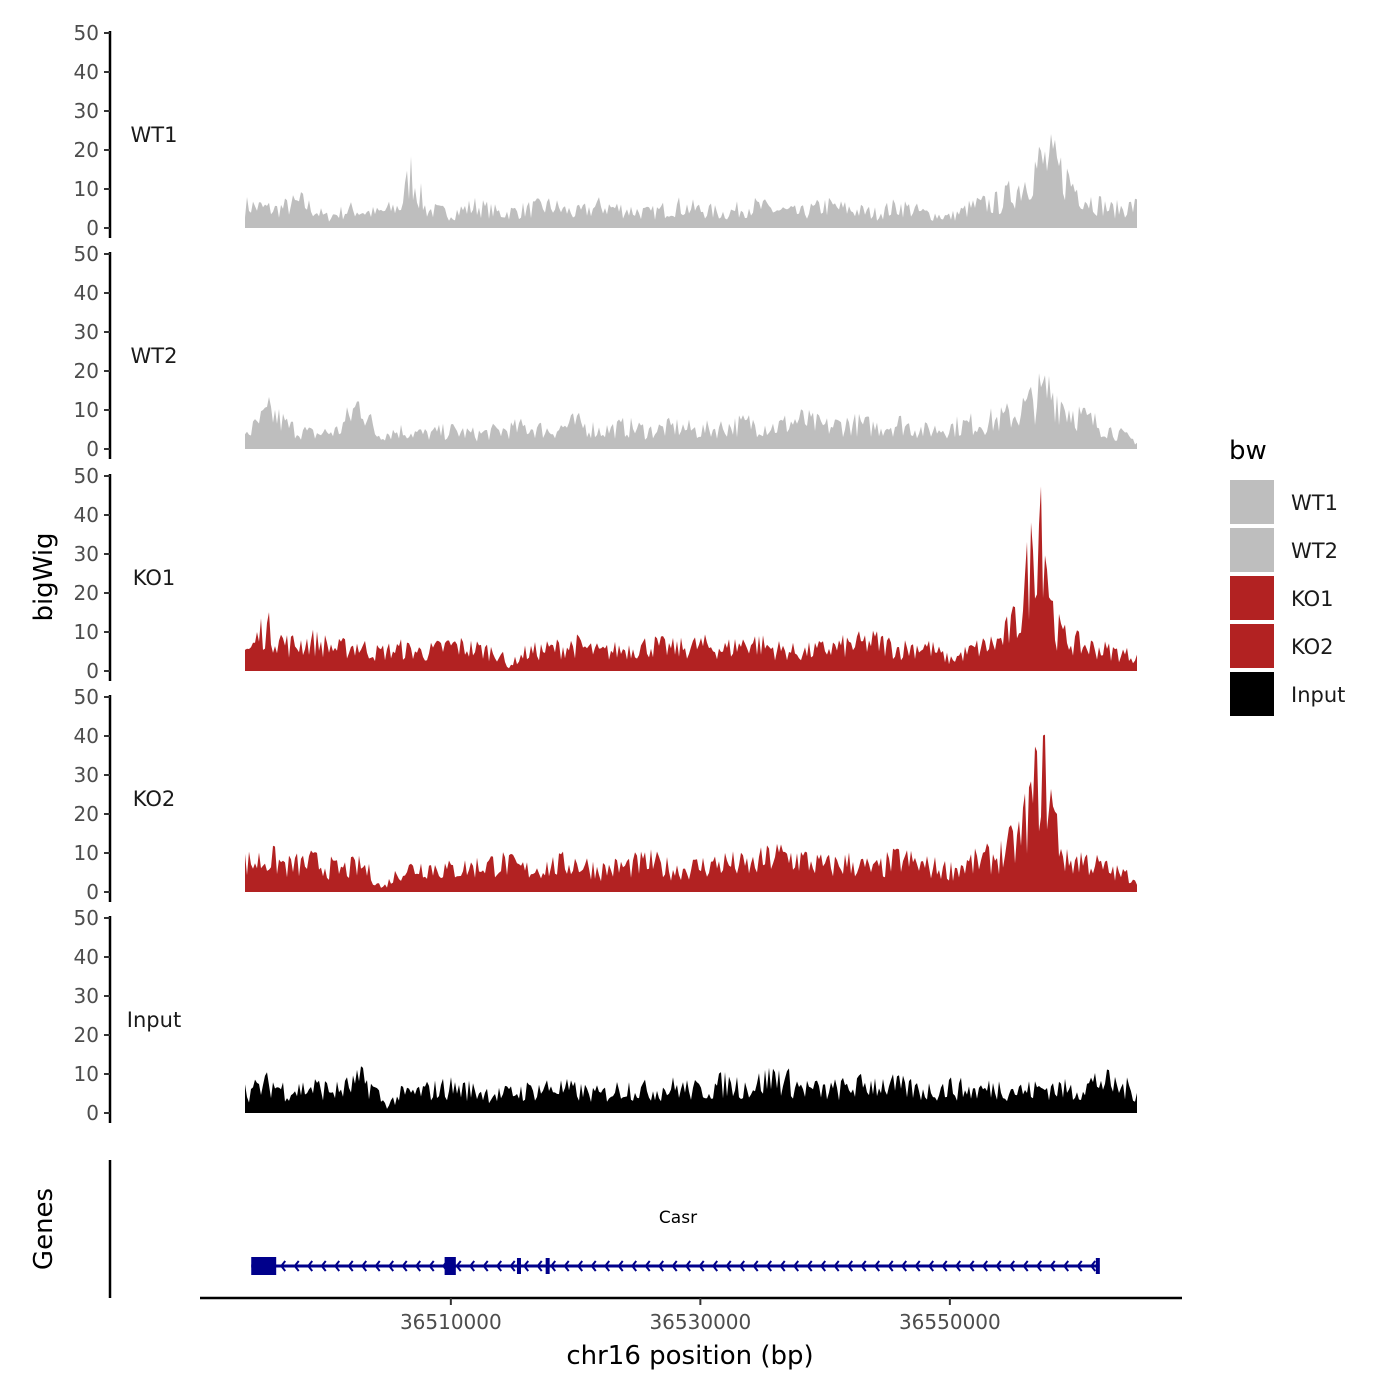 This screenshot has width=1400, height=1400. What do you see at coordinates (1312, 599) in the screenshot?
I see `legend-label-ko1: KO1` at bounding box center [1312, 599].